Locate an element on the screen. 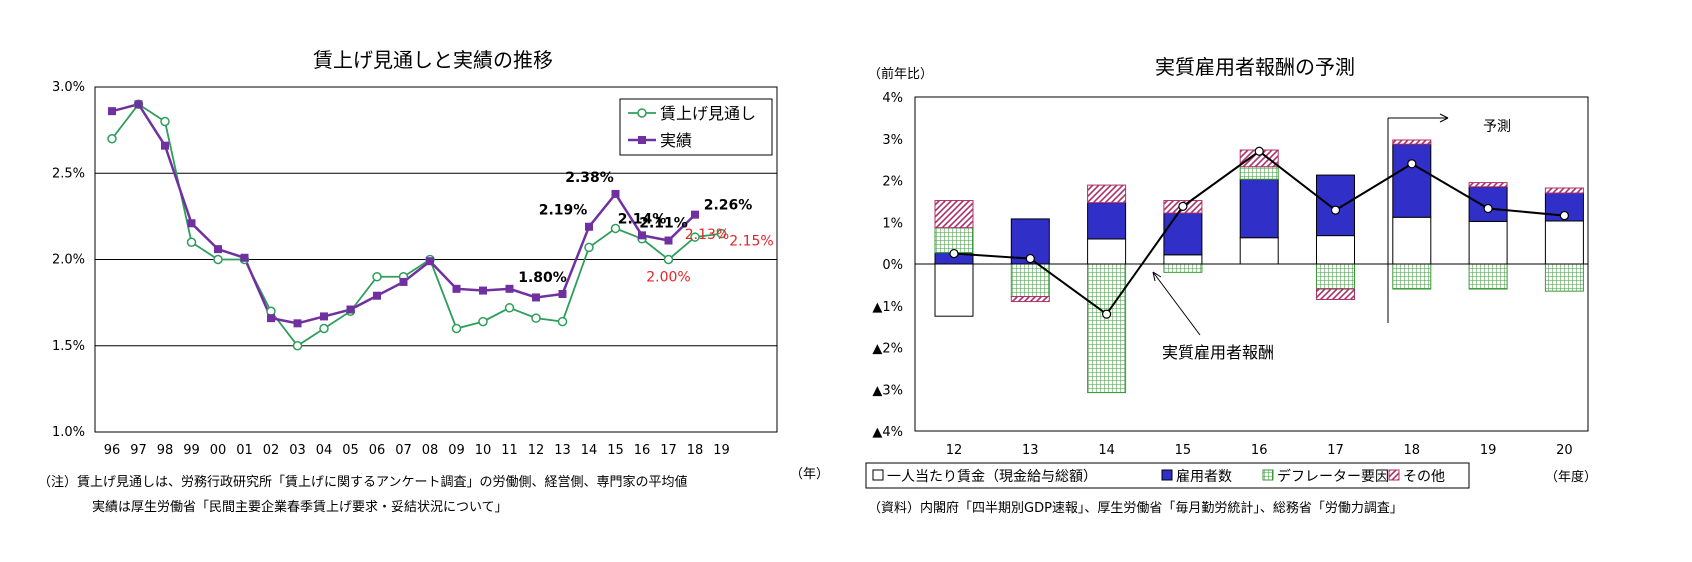  left-y-tick-label: 1.0% is located at coordinates (68, 432).